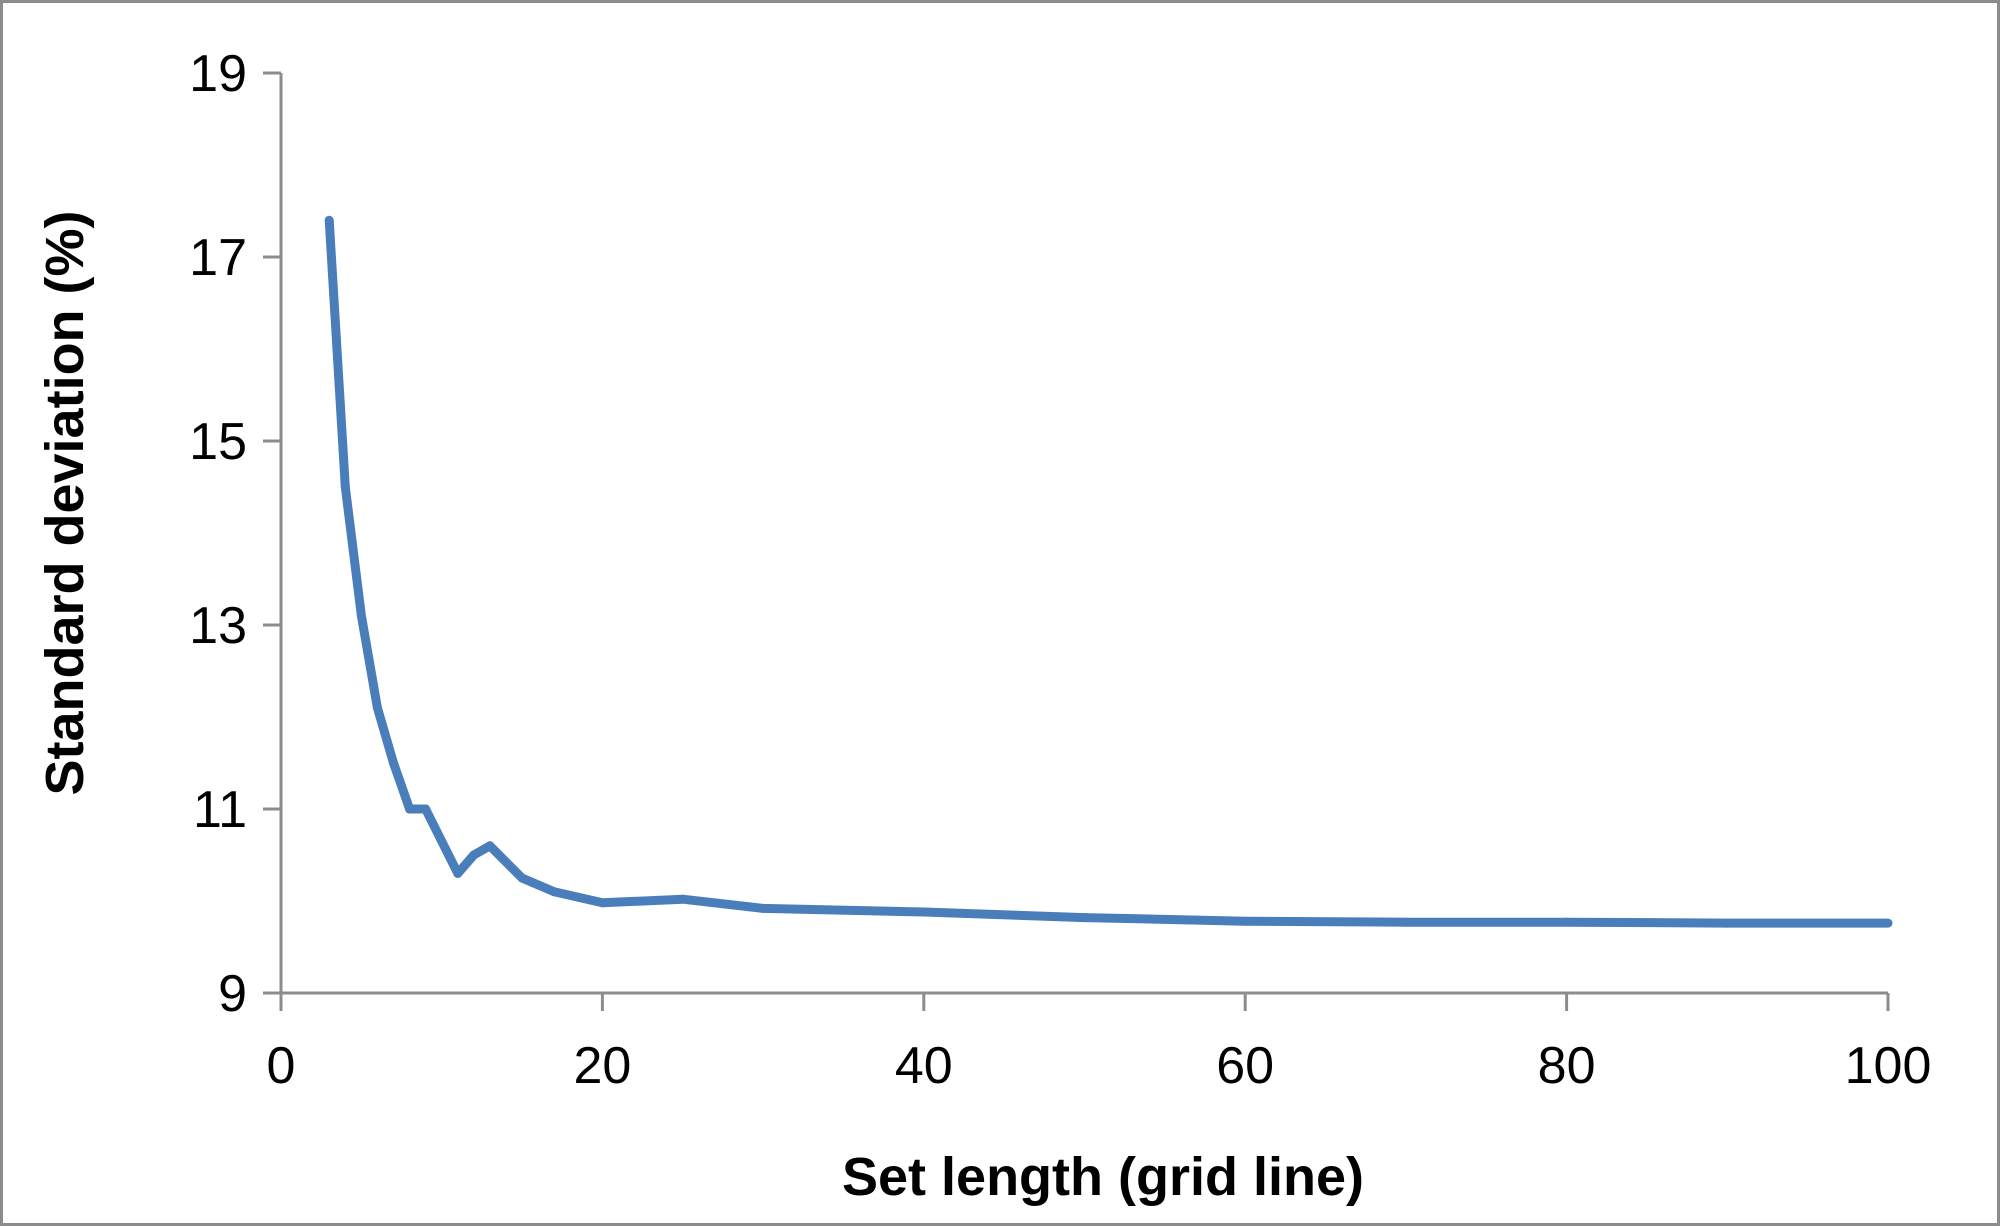 The width and height of the screenshot is (2000, 1226). What do you see at coordinates (1103, 1177) in the screenshot?
I see `x-axis-title: Set length (grid line)` at bounding box center [1103, 1177].